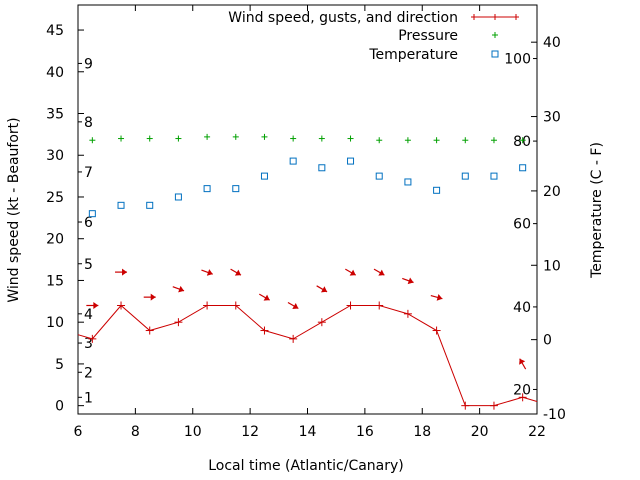 The image size is (640, 480). Describe the element at coordinates (343, 18) in the screenshot. I see `legend-label-wind: Wind speed, gusts, and direction` at that location.